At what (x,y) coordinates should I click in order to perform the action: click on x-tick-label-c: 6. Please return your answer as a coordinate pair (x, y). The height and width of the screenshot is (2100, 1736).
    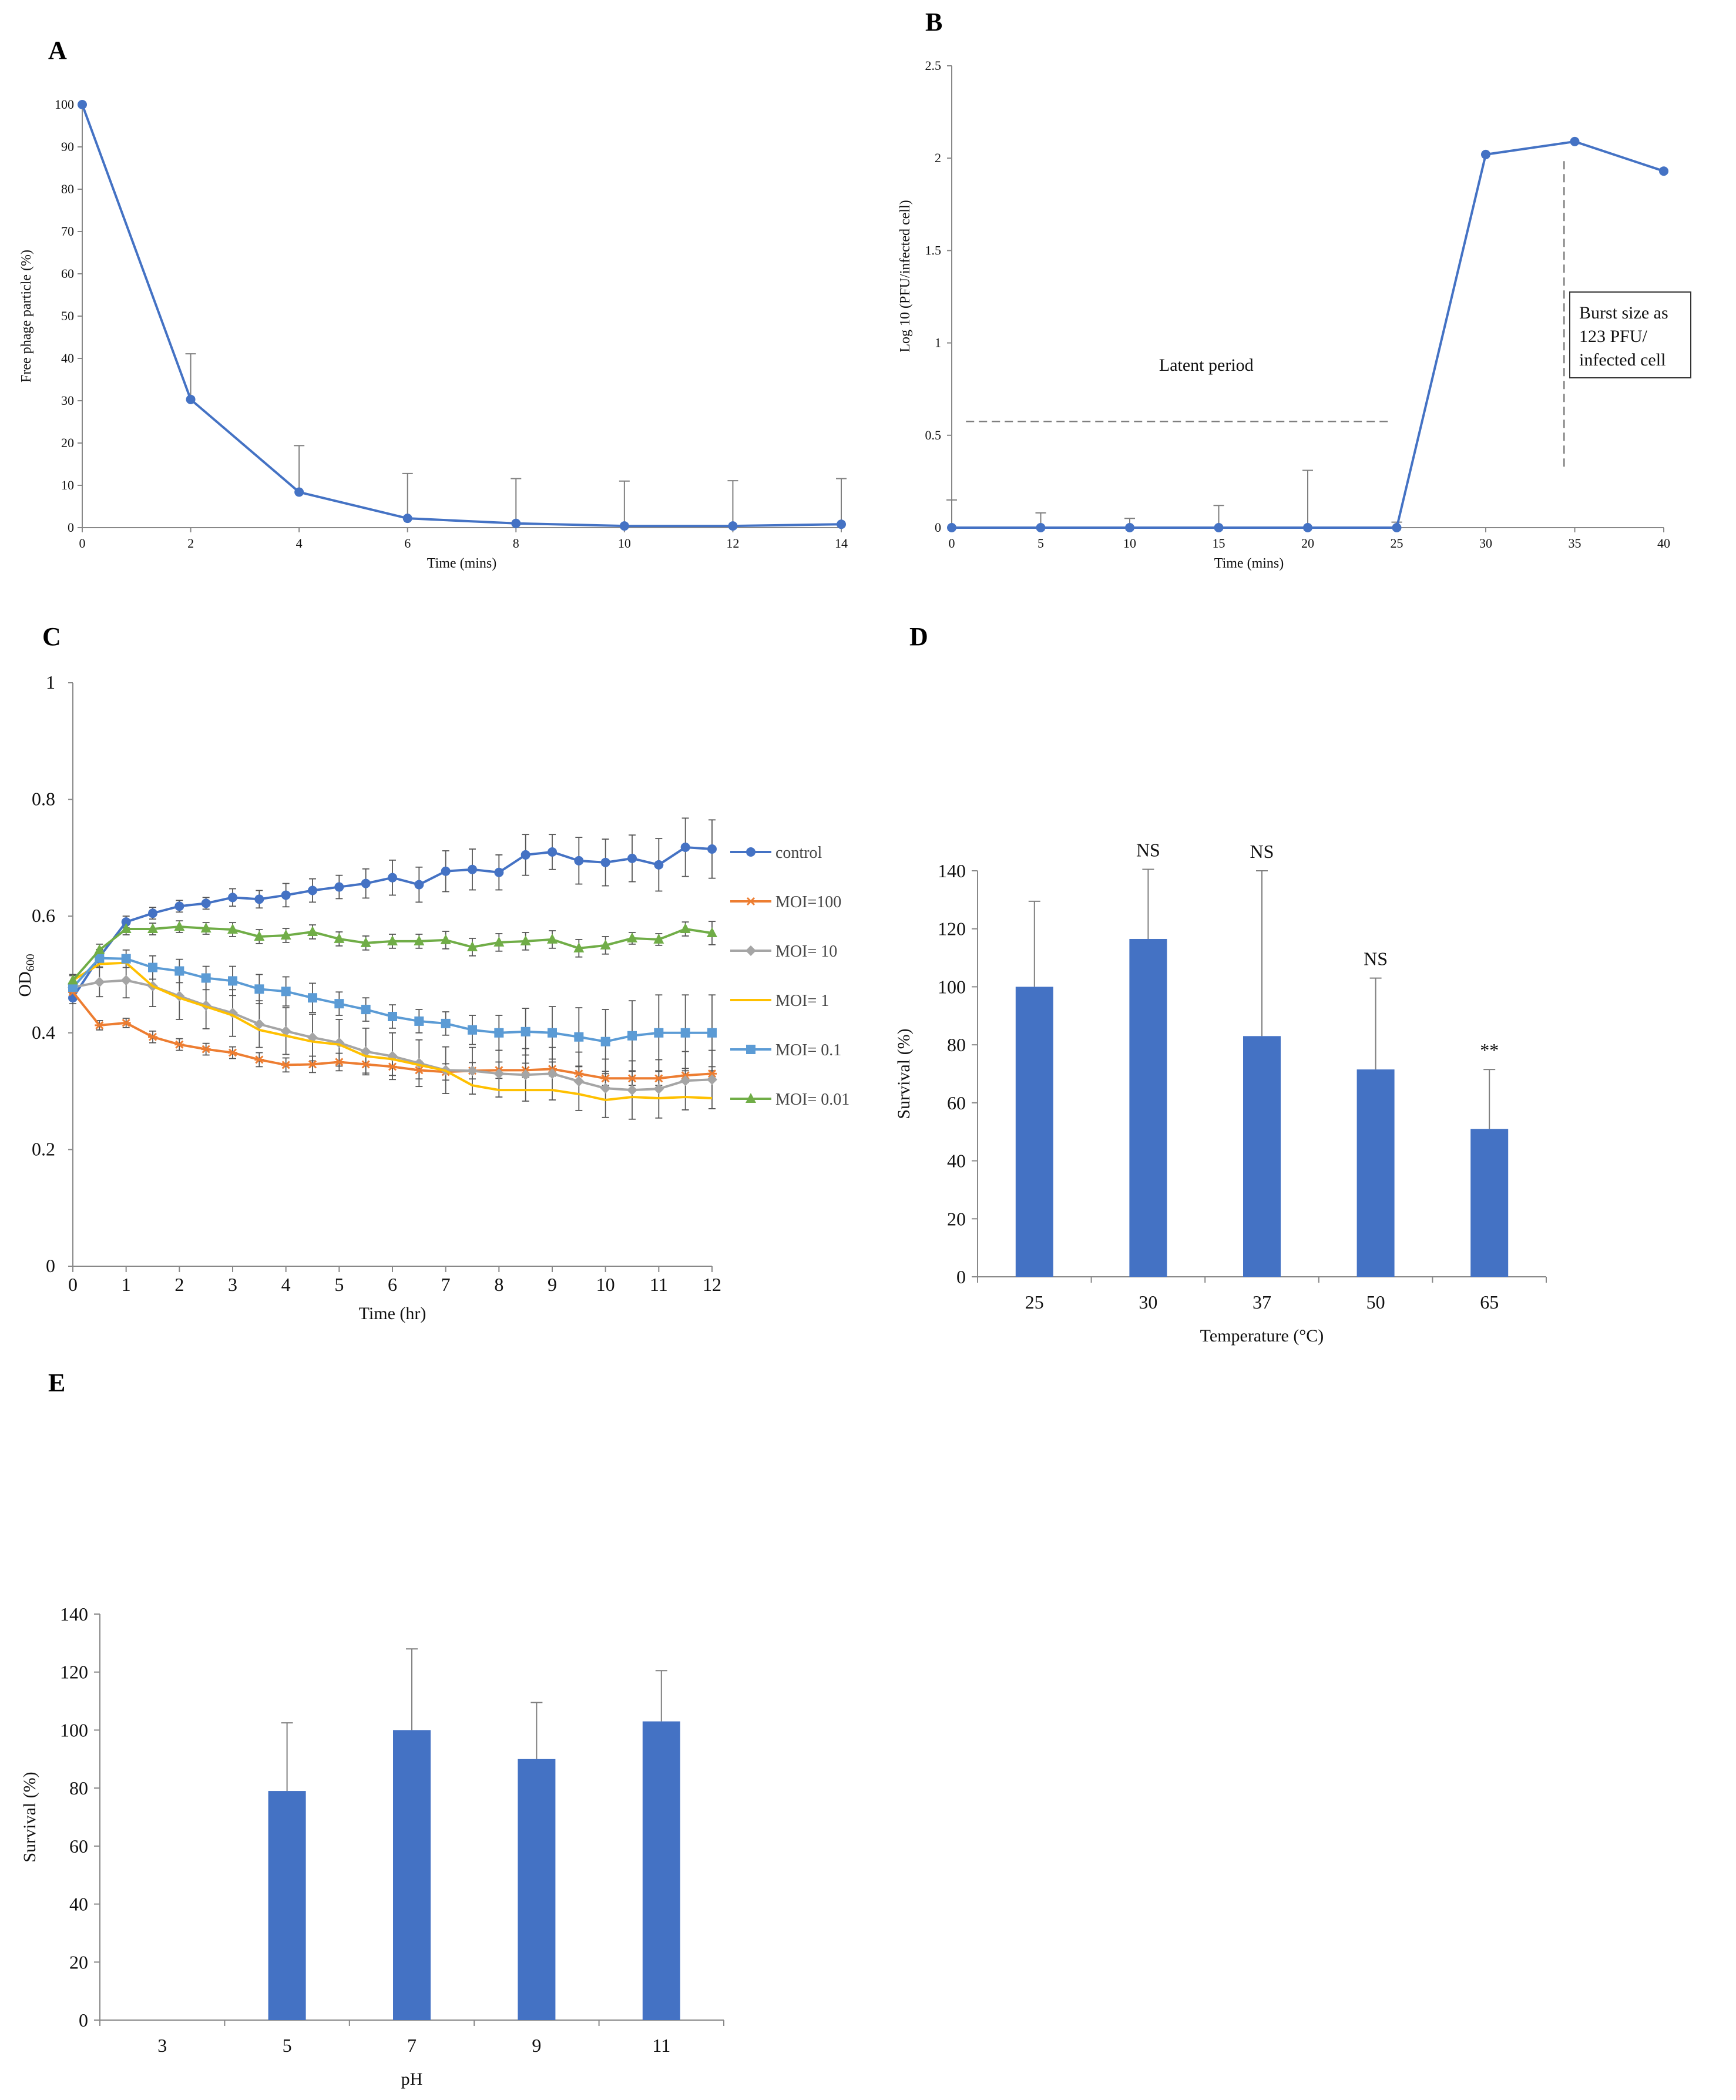
    Looking at the image, I should click on (392, 1284).